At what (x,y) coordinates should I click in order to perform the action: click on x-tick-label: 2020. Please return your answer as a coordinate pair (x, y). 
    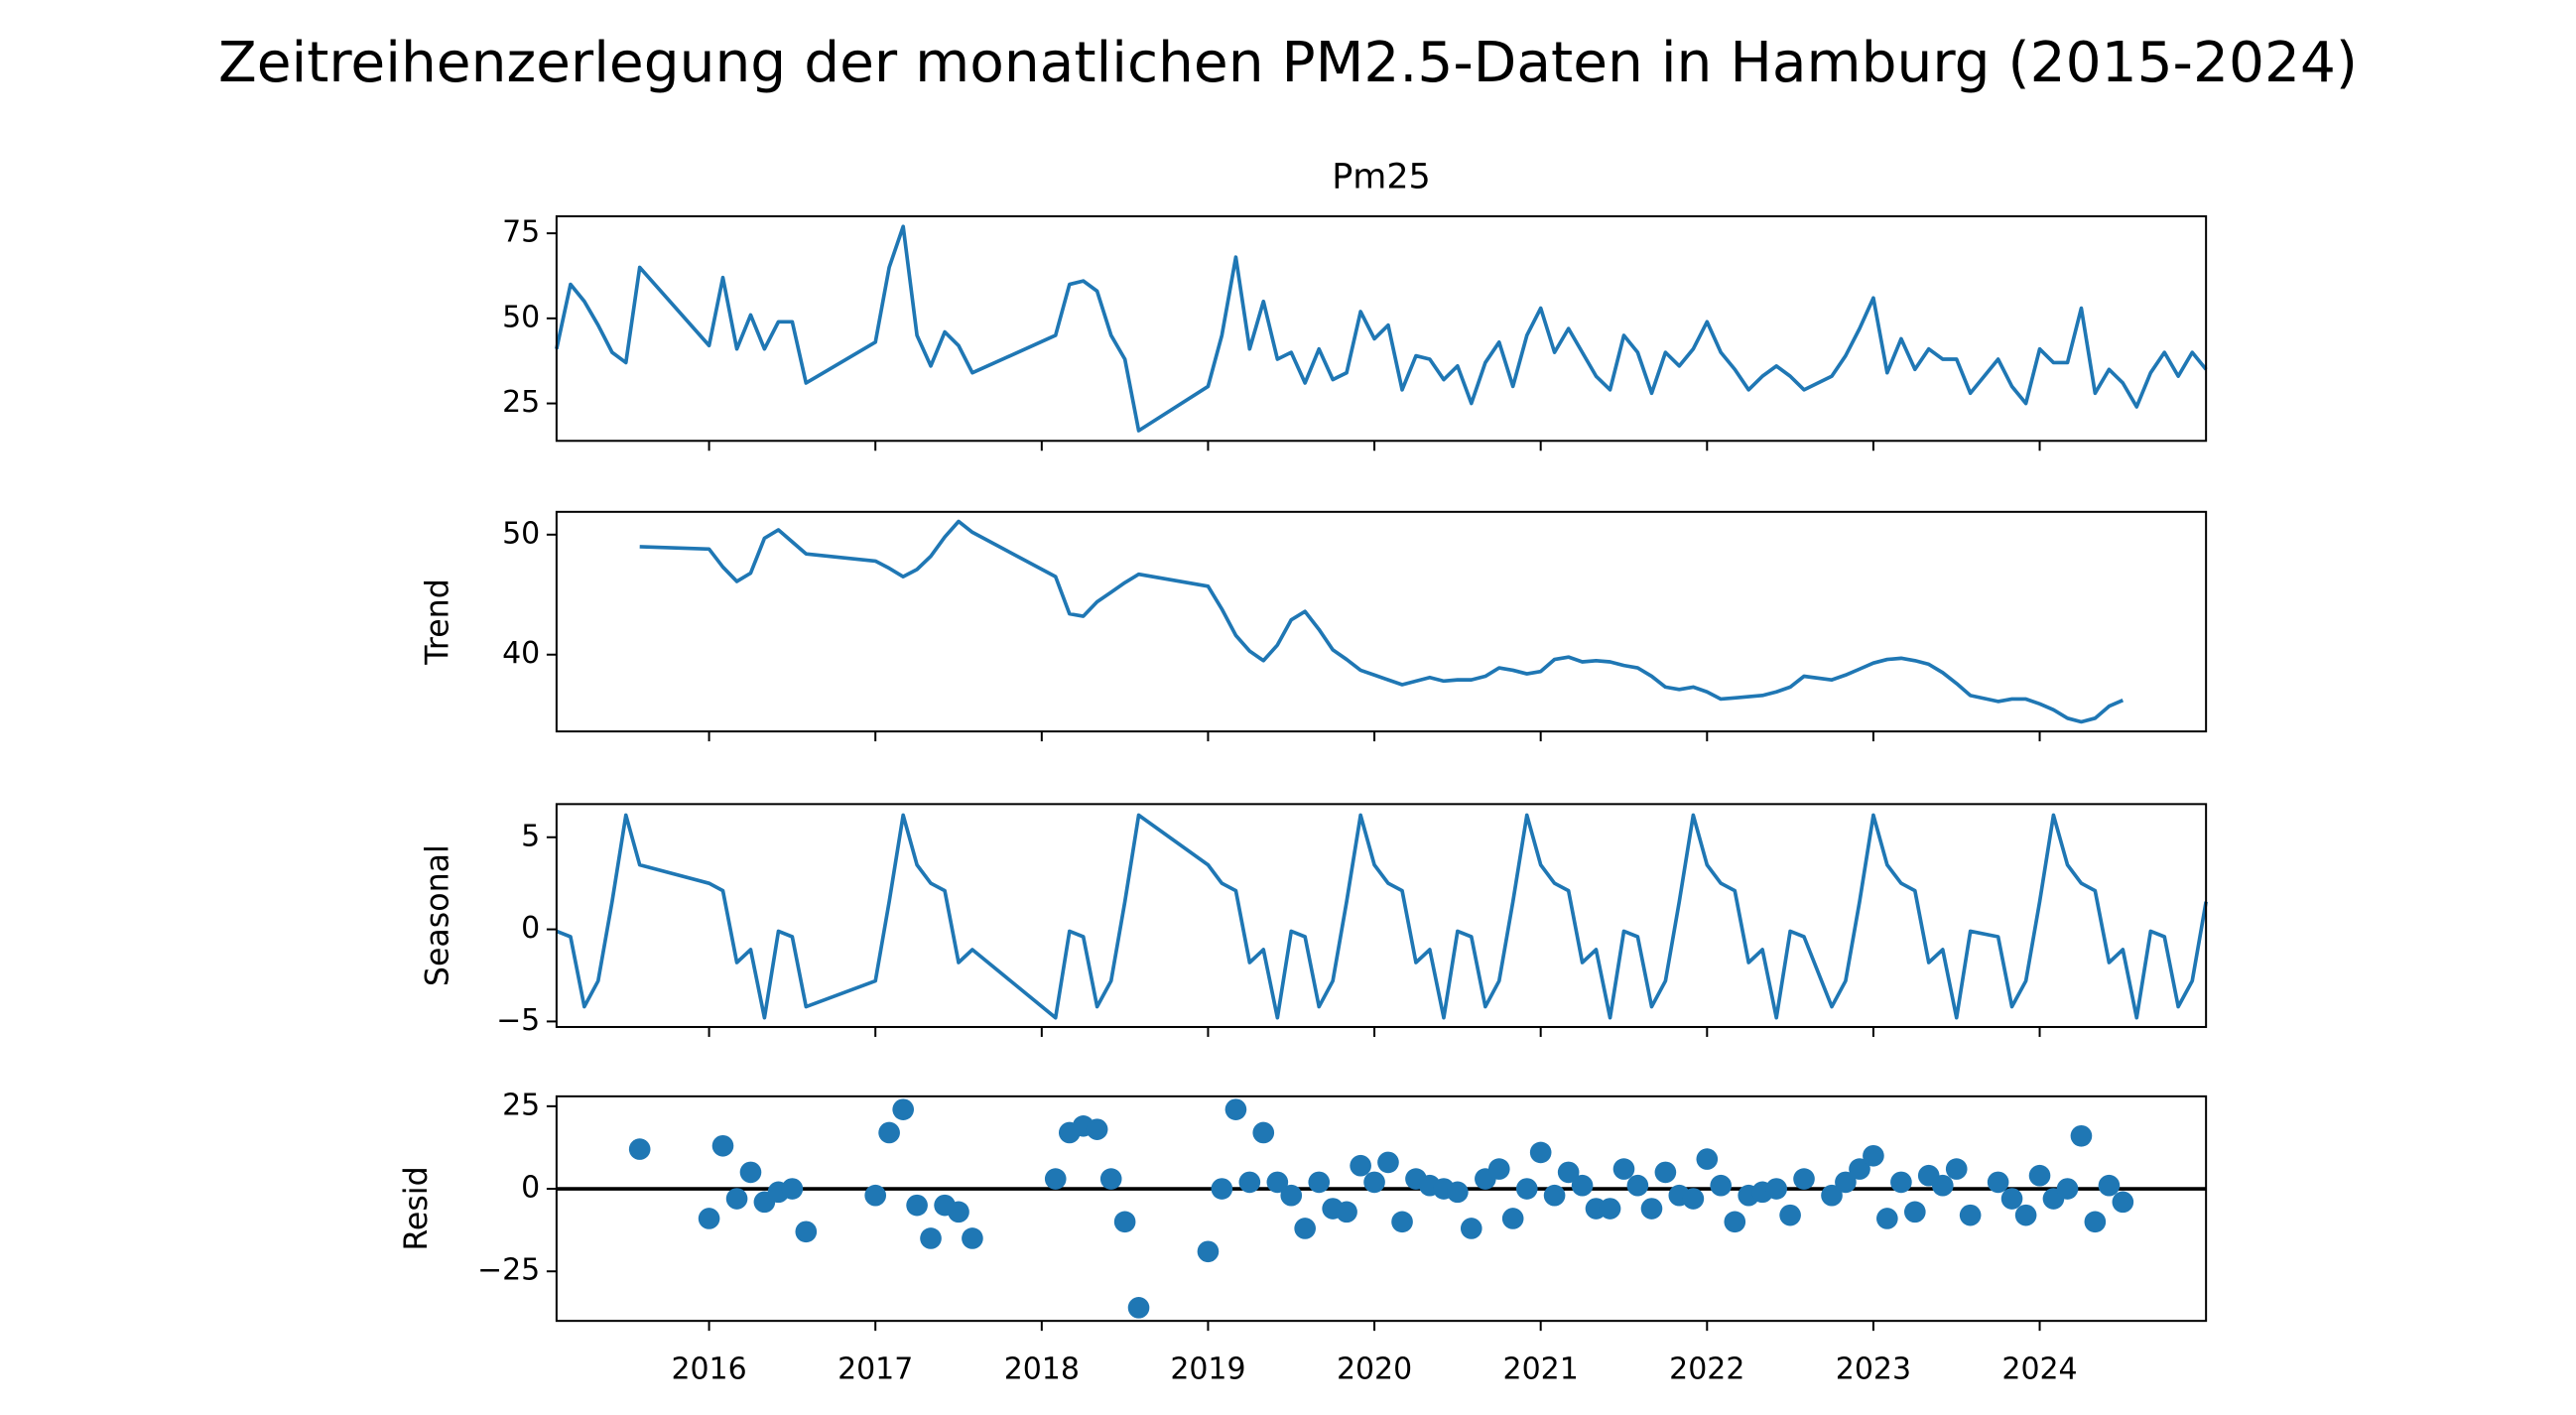
    Looking at the image, I should click on (1374, 1369).